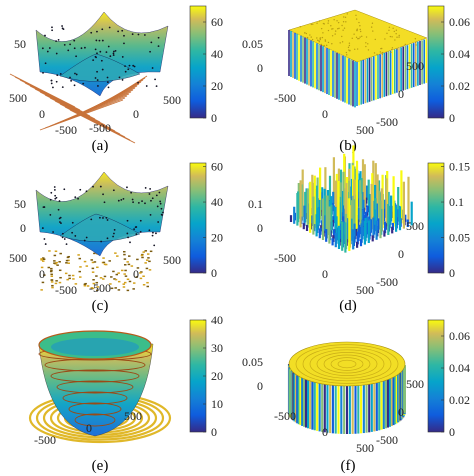 The image size is (474, 476). What do you see at coordinates (95, 387) in the screenshot?
I see `cone-ring` at bounding box center [95, 387].